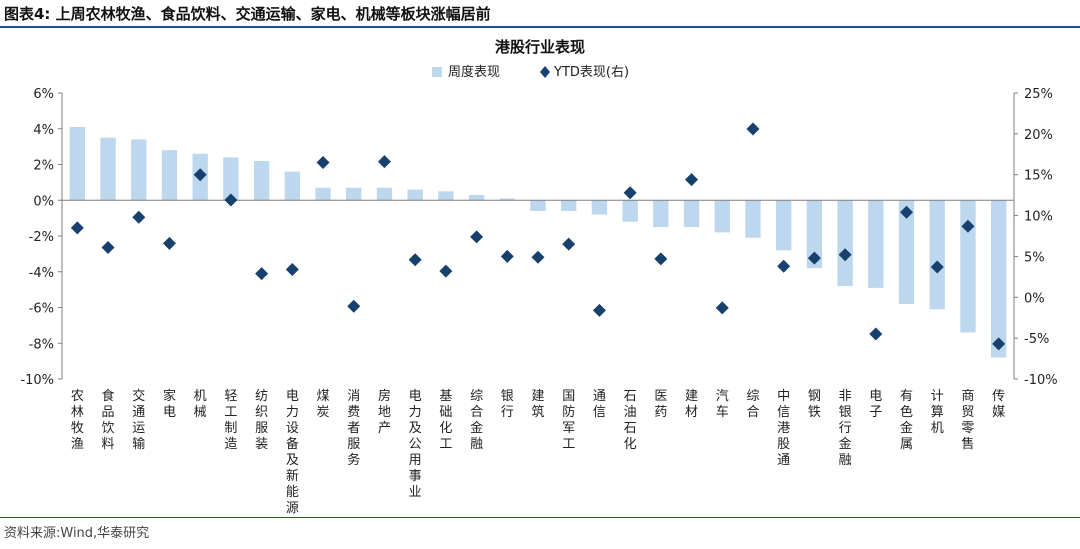  Describe the element at coordinates (540, 13) in the screenshot. I see `figure-header: 图表4: 上周农林牧渔、食品饮料、交通运输、家电、机械等板块涨幅居前` at that location.